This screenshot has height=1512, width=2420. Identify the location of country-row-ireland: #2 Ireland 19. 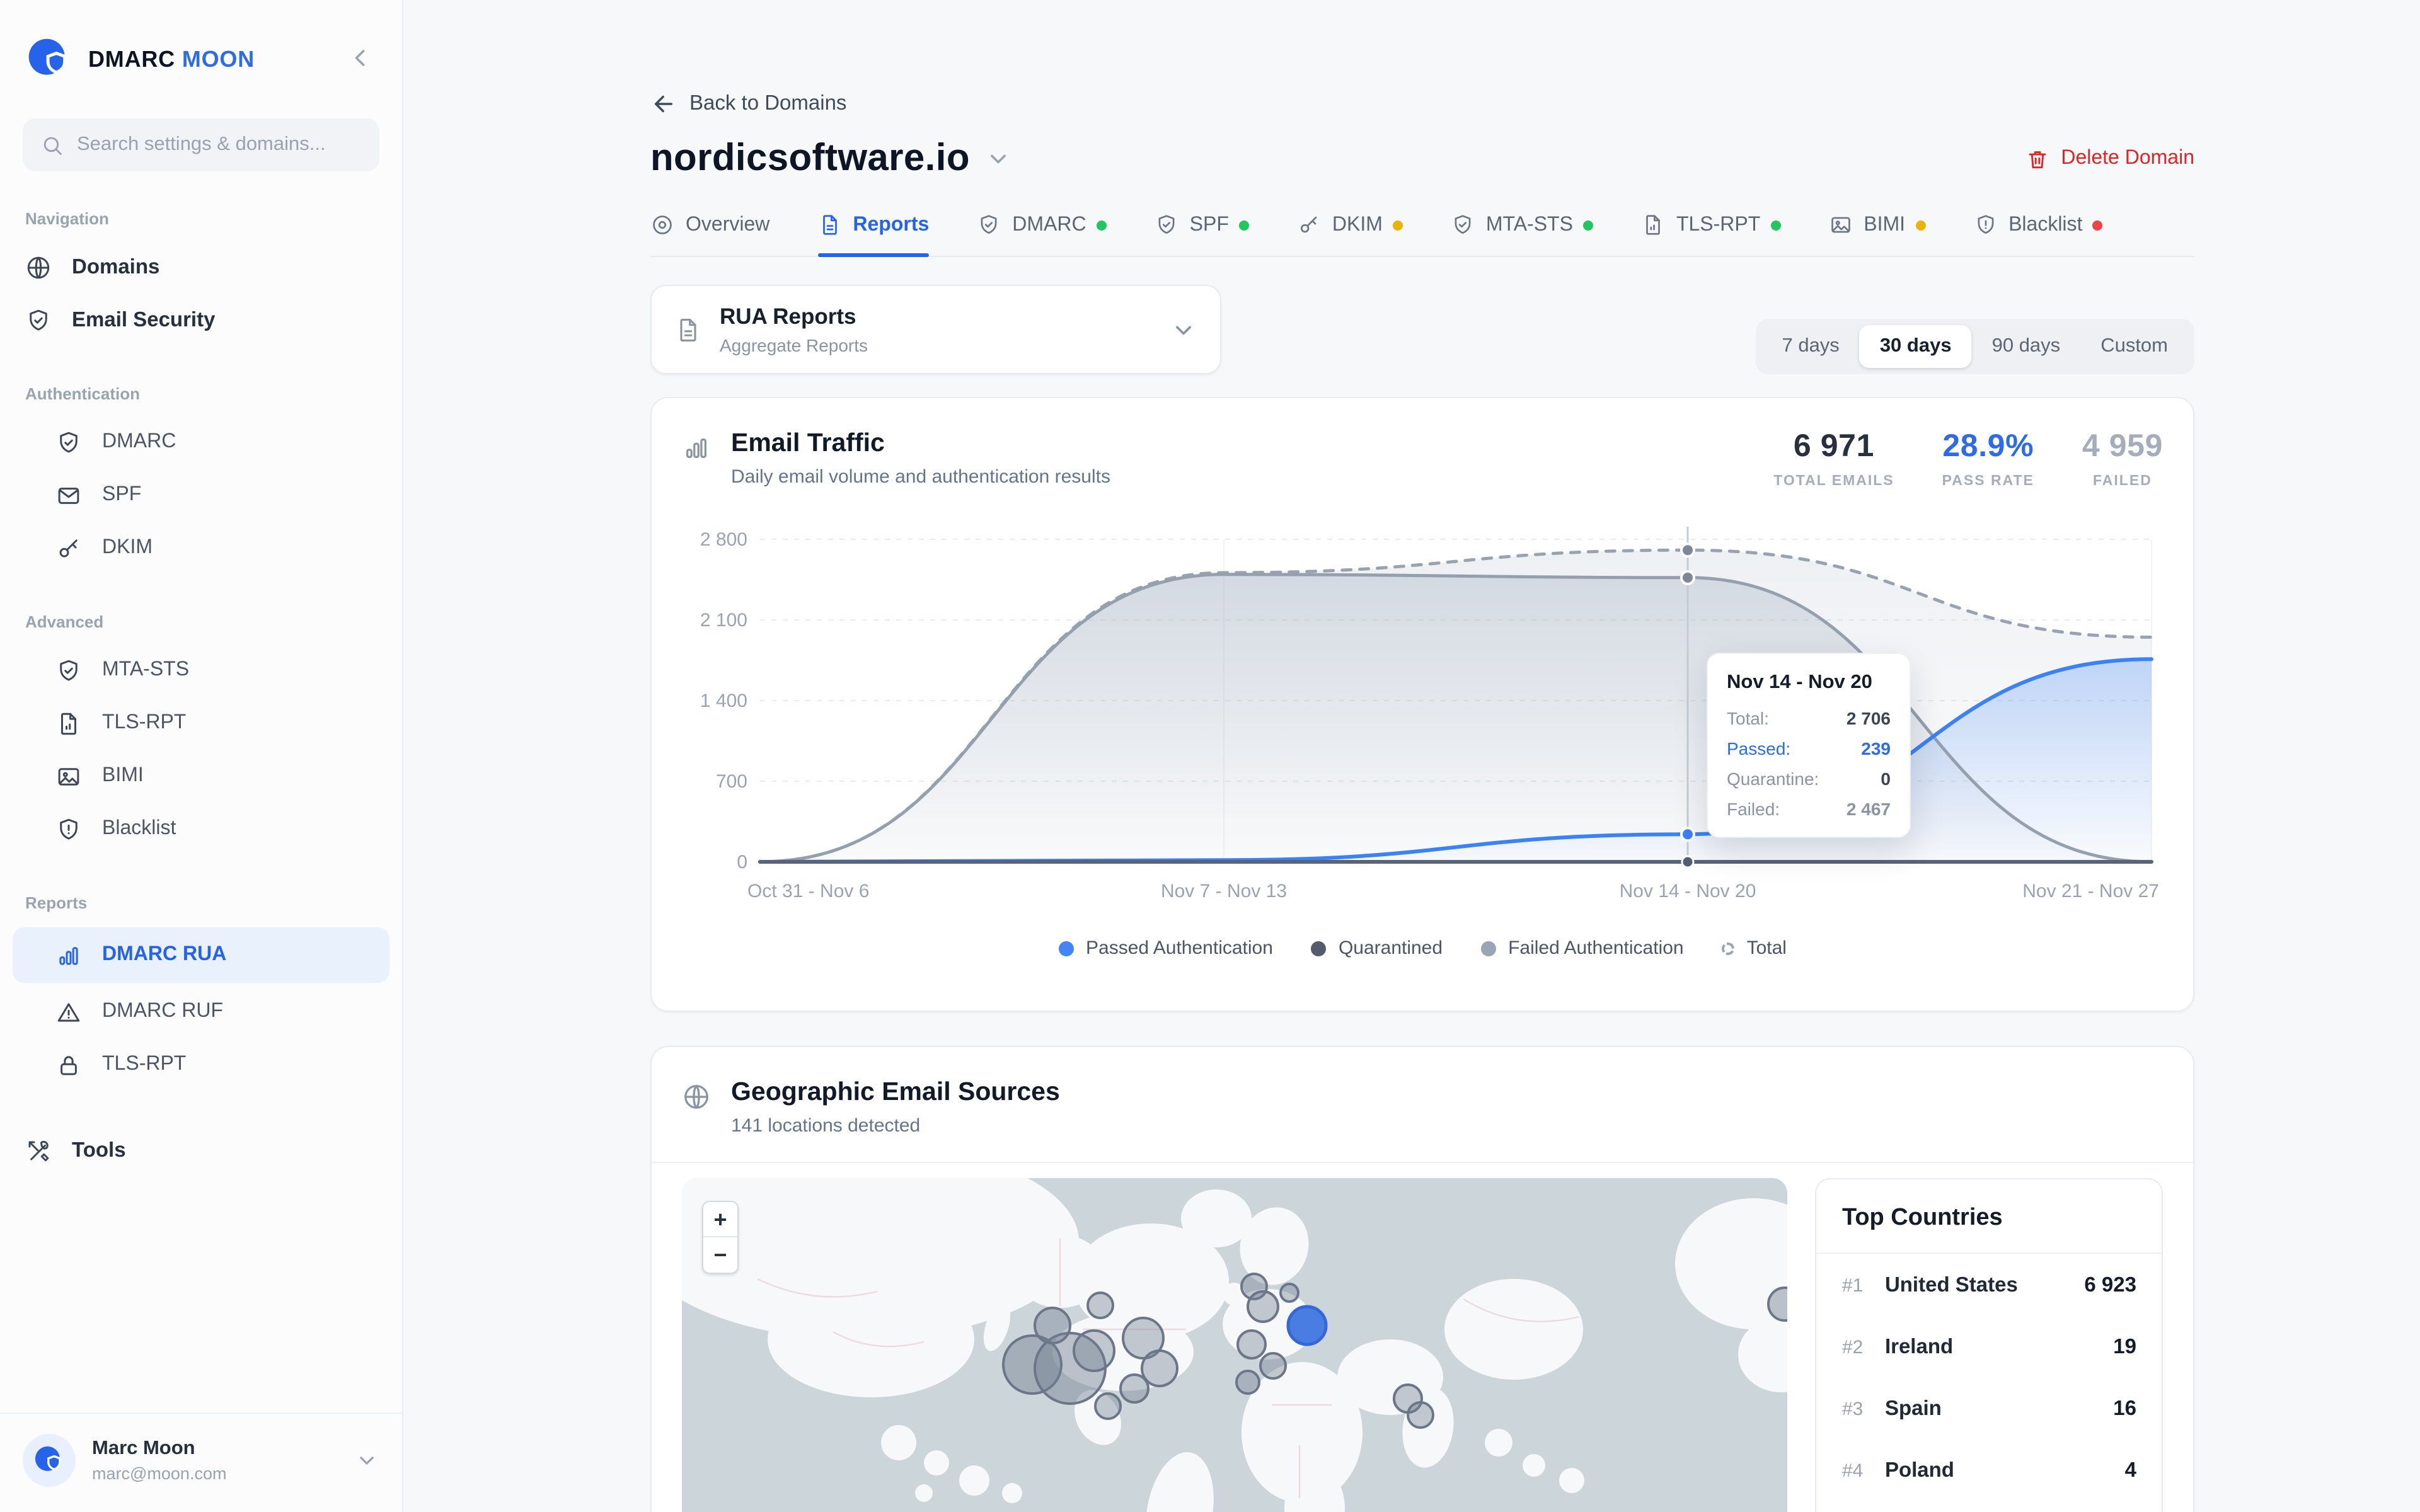
(1988, 1346).